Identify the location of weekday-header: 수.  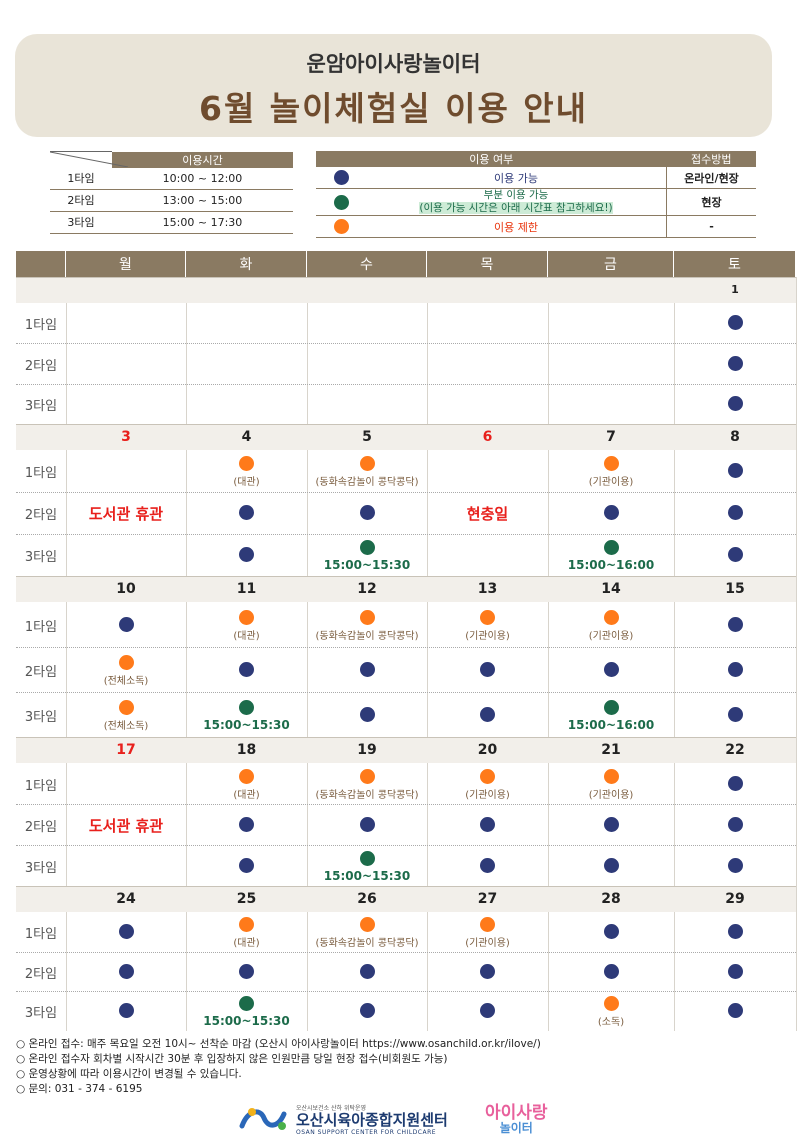
(367, 264).